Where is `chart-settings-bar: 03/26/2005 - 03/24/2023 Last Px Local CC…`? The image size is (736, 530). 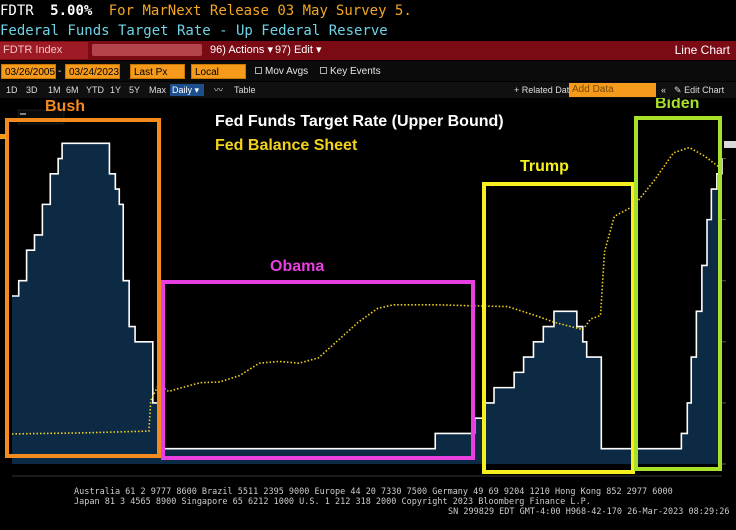
chart-settings-bar: 03/26/2005 - 03/24/2023 Last Px Local CC… is located at coordinates (368, 76).